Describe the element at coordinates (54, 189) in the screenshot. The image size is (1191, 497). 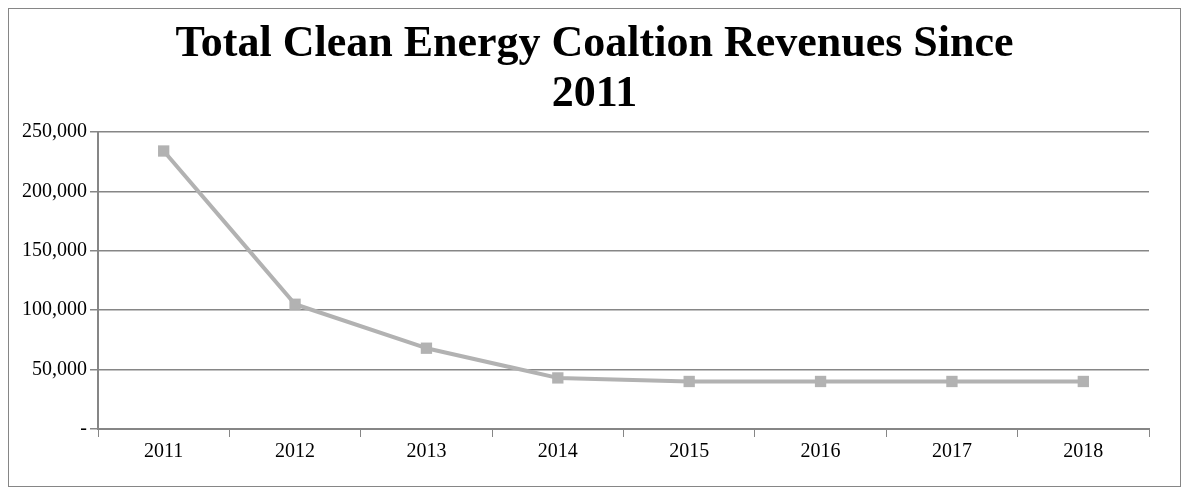
I see `y-tick-label: 200,000` at that location.